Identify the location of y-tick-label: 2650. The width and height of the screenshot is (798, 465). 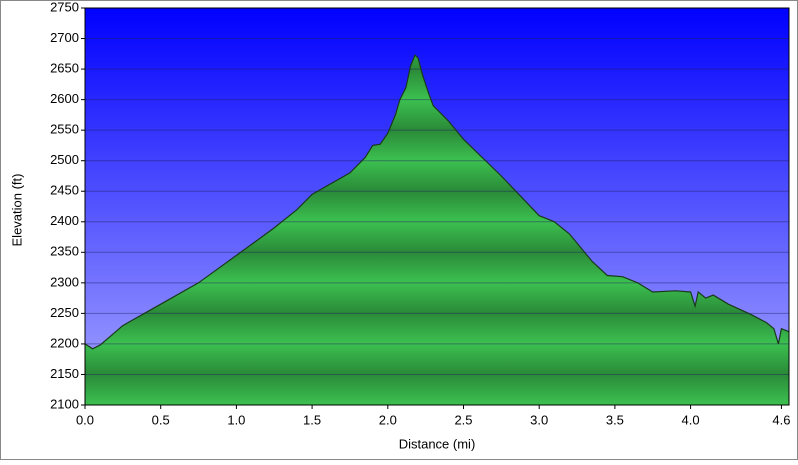
(64, 68).